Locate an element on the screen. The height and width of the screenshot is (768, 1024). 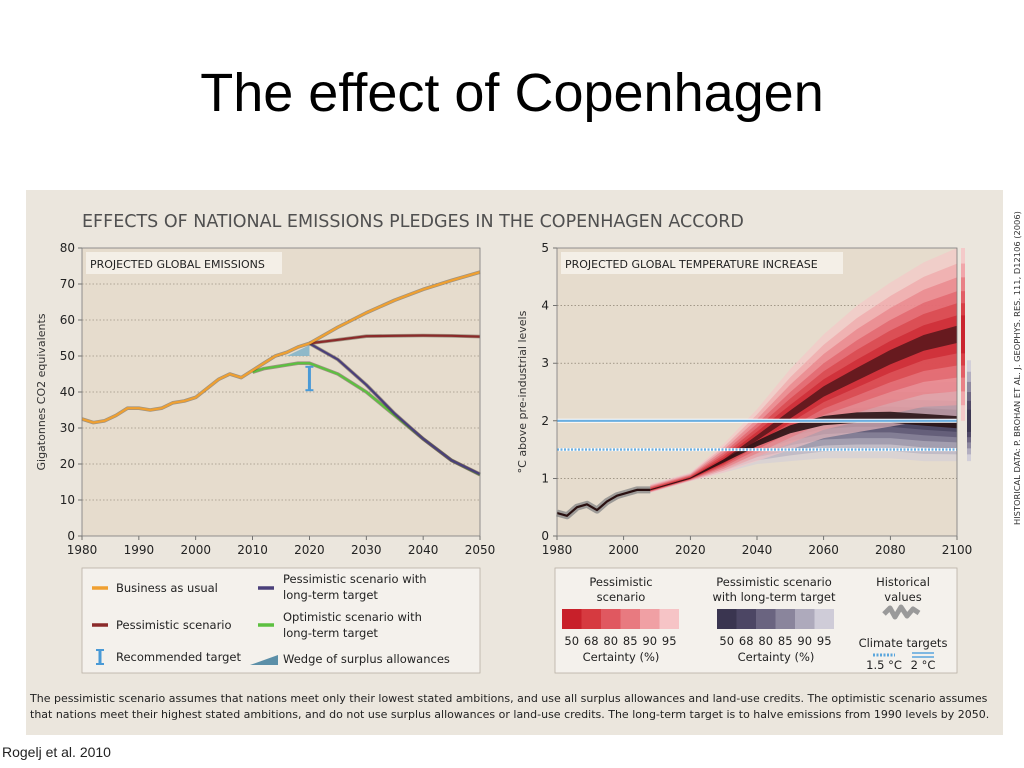
legend-target-15-label: 1.5 °C is located at coordinates (884, 665).